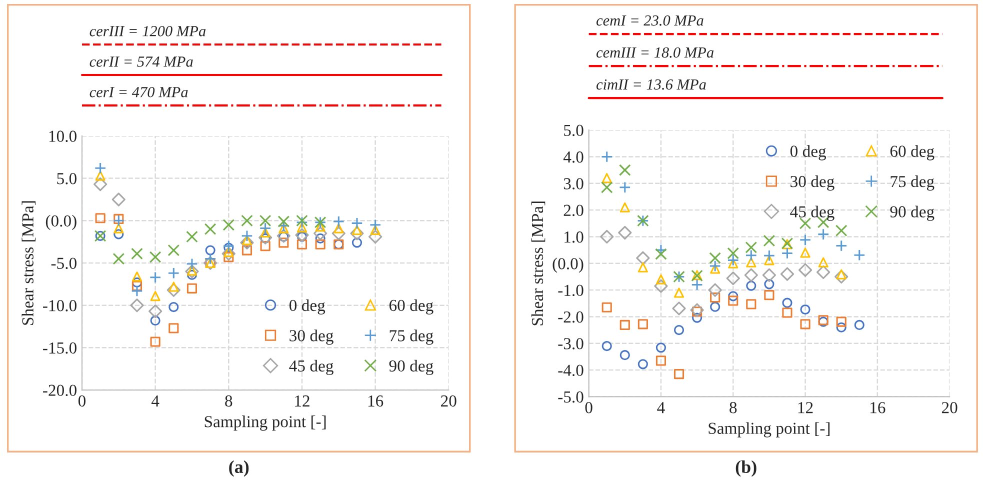  Describe the element at coordinates (655, 52) in the screenshot. I see `text: cemIII = 18.0 MPa` at that location.